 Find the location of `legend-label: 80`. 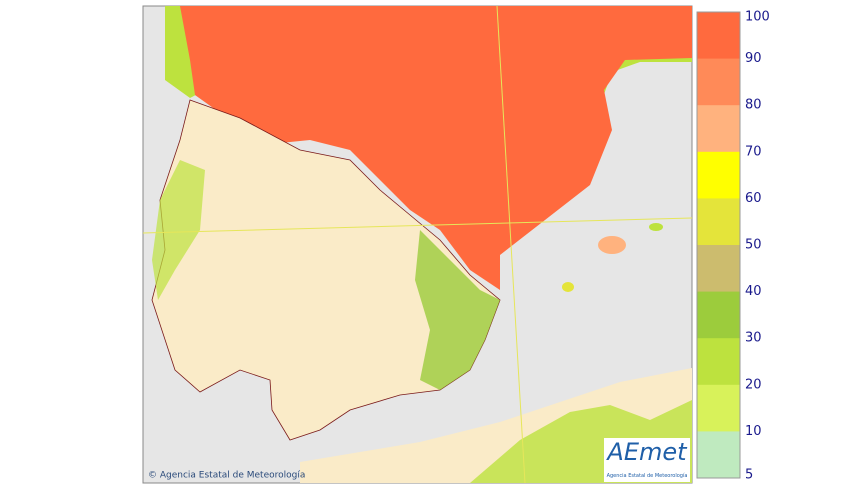

legend-label: 80 is located at coordinates (753, 105).